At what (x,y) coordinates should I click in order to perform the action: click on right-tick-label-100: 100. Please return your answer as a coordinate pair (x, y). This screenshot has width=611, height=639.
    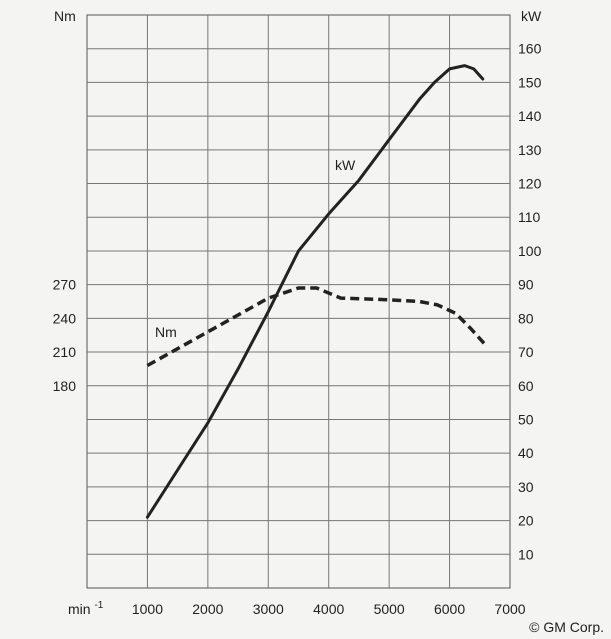
    Looking at the image, I should click on (530, 251).